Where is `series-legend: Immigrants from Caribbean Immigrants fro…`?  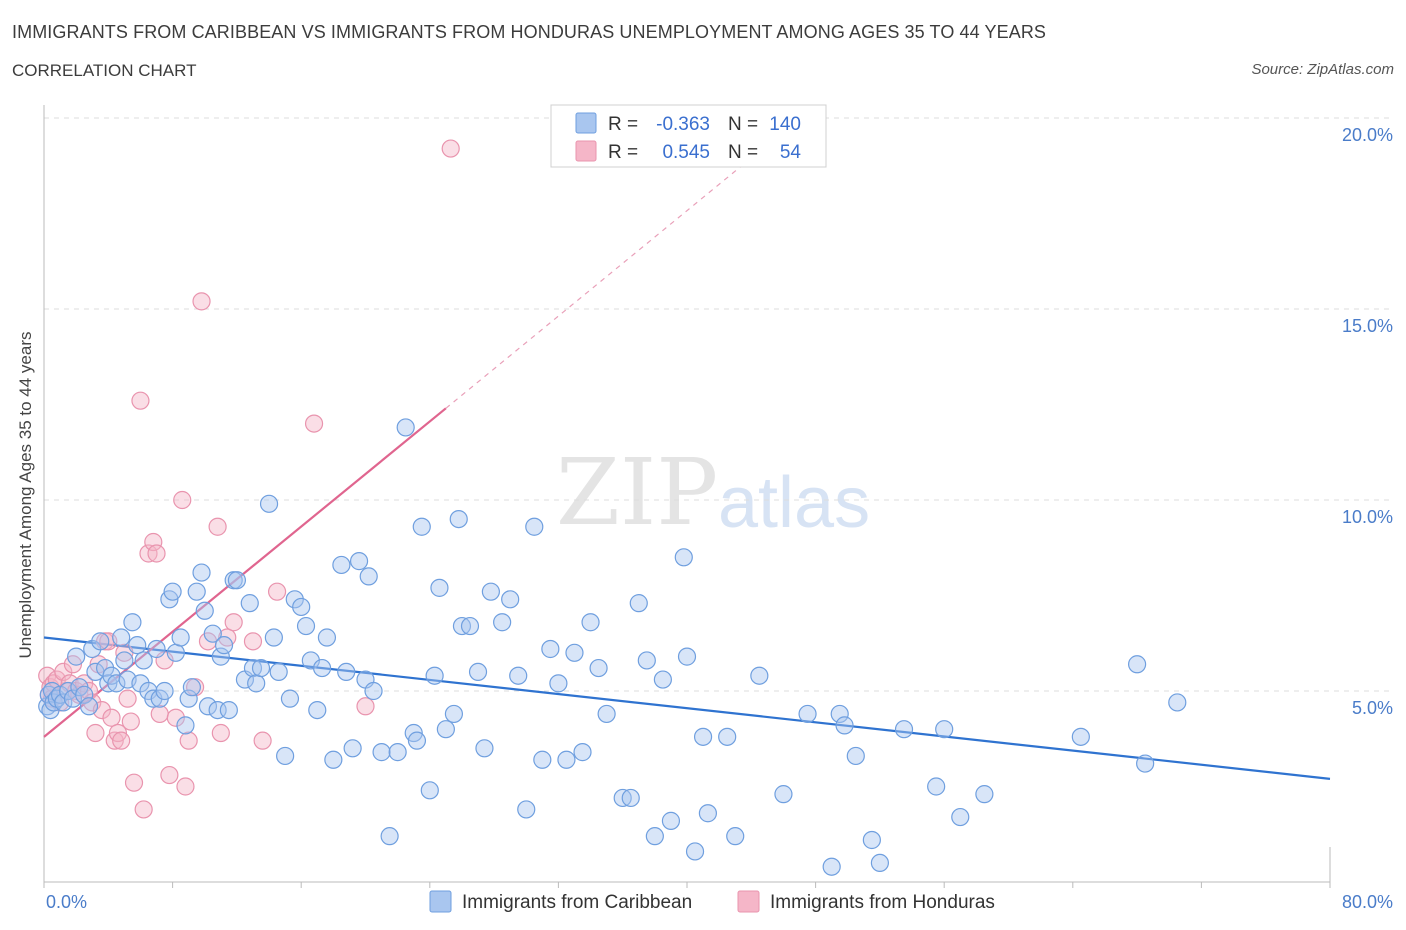
series-legend: Immigrants from Caribbean Immigrants fro… is located at coordinates (712, 901).